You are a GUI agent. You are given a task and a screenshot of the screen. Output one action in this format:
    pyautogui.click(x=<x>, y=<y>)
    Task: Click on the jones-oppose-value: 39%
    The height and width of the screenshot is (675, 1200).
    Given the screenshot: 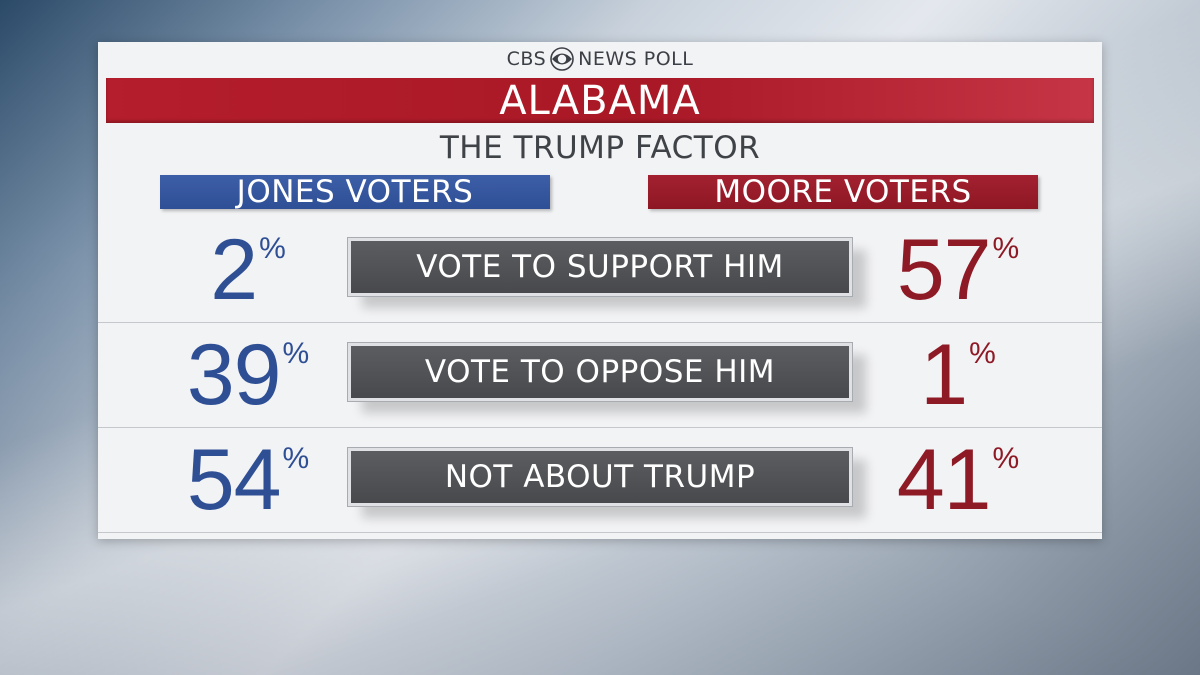 What is the action you would take?
    pyautogui.click(x=248, y=375)
    